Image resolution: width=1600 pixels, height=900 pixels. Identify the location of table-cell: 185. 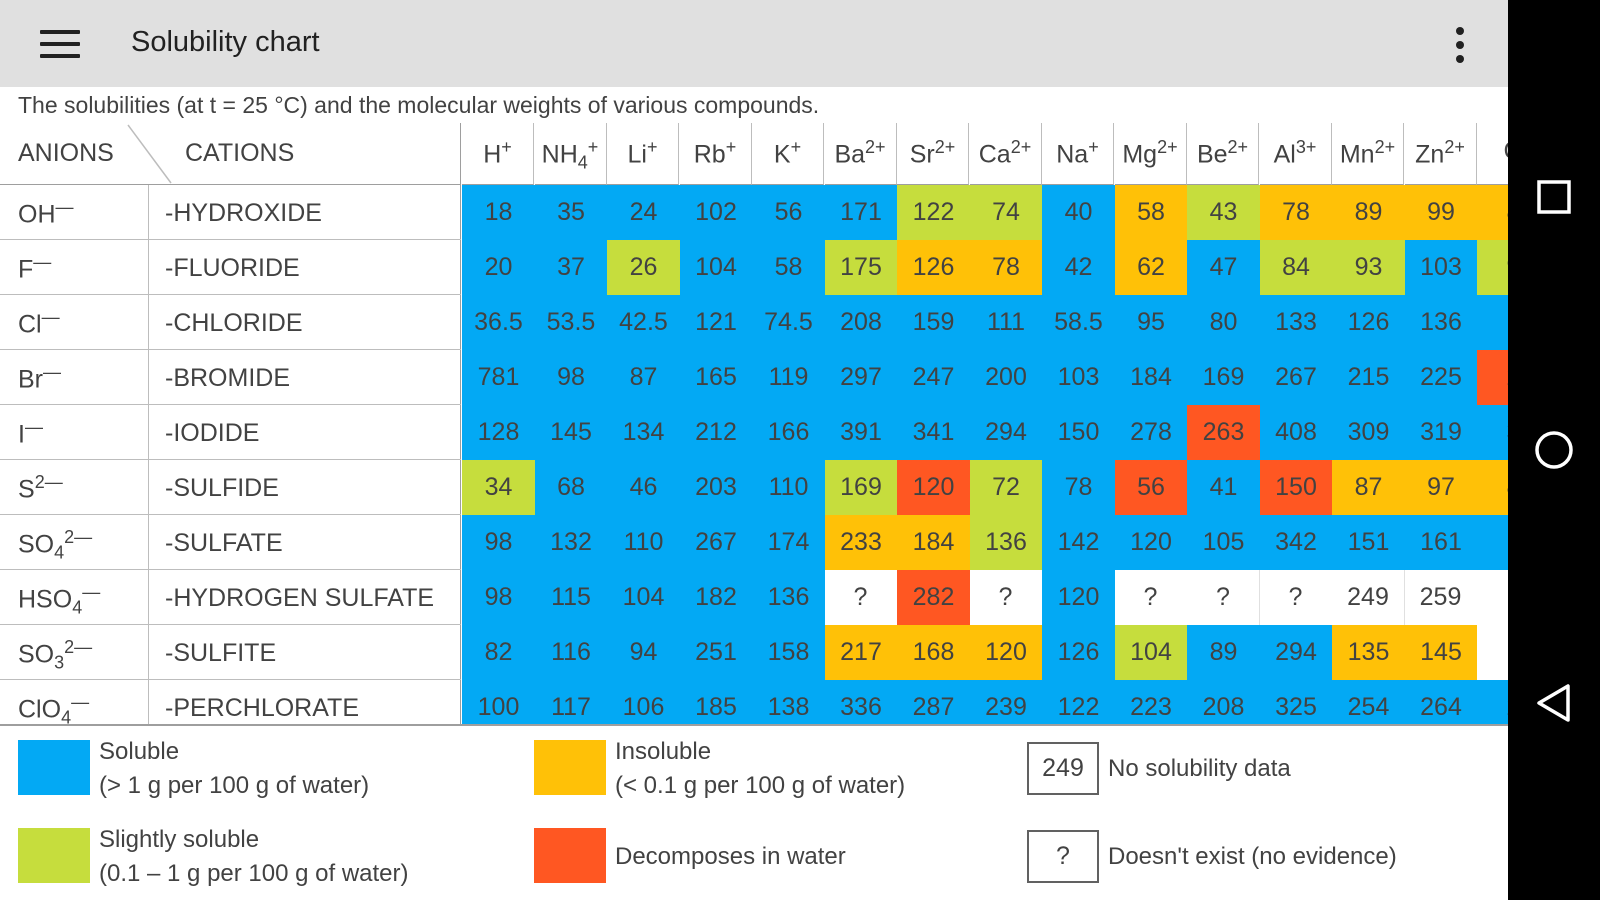
(716, 703).